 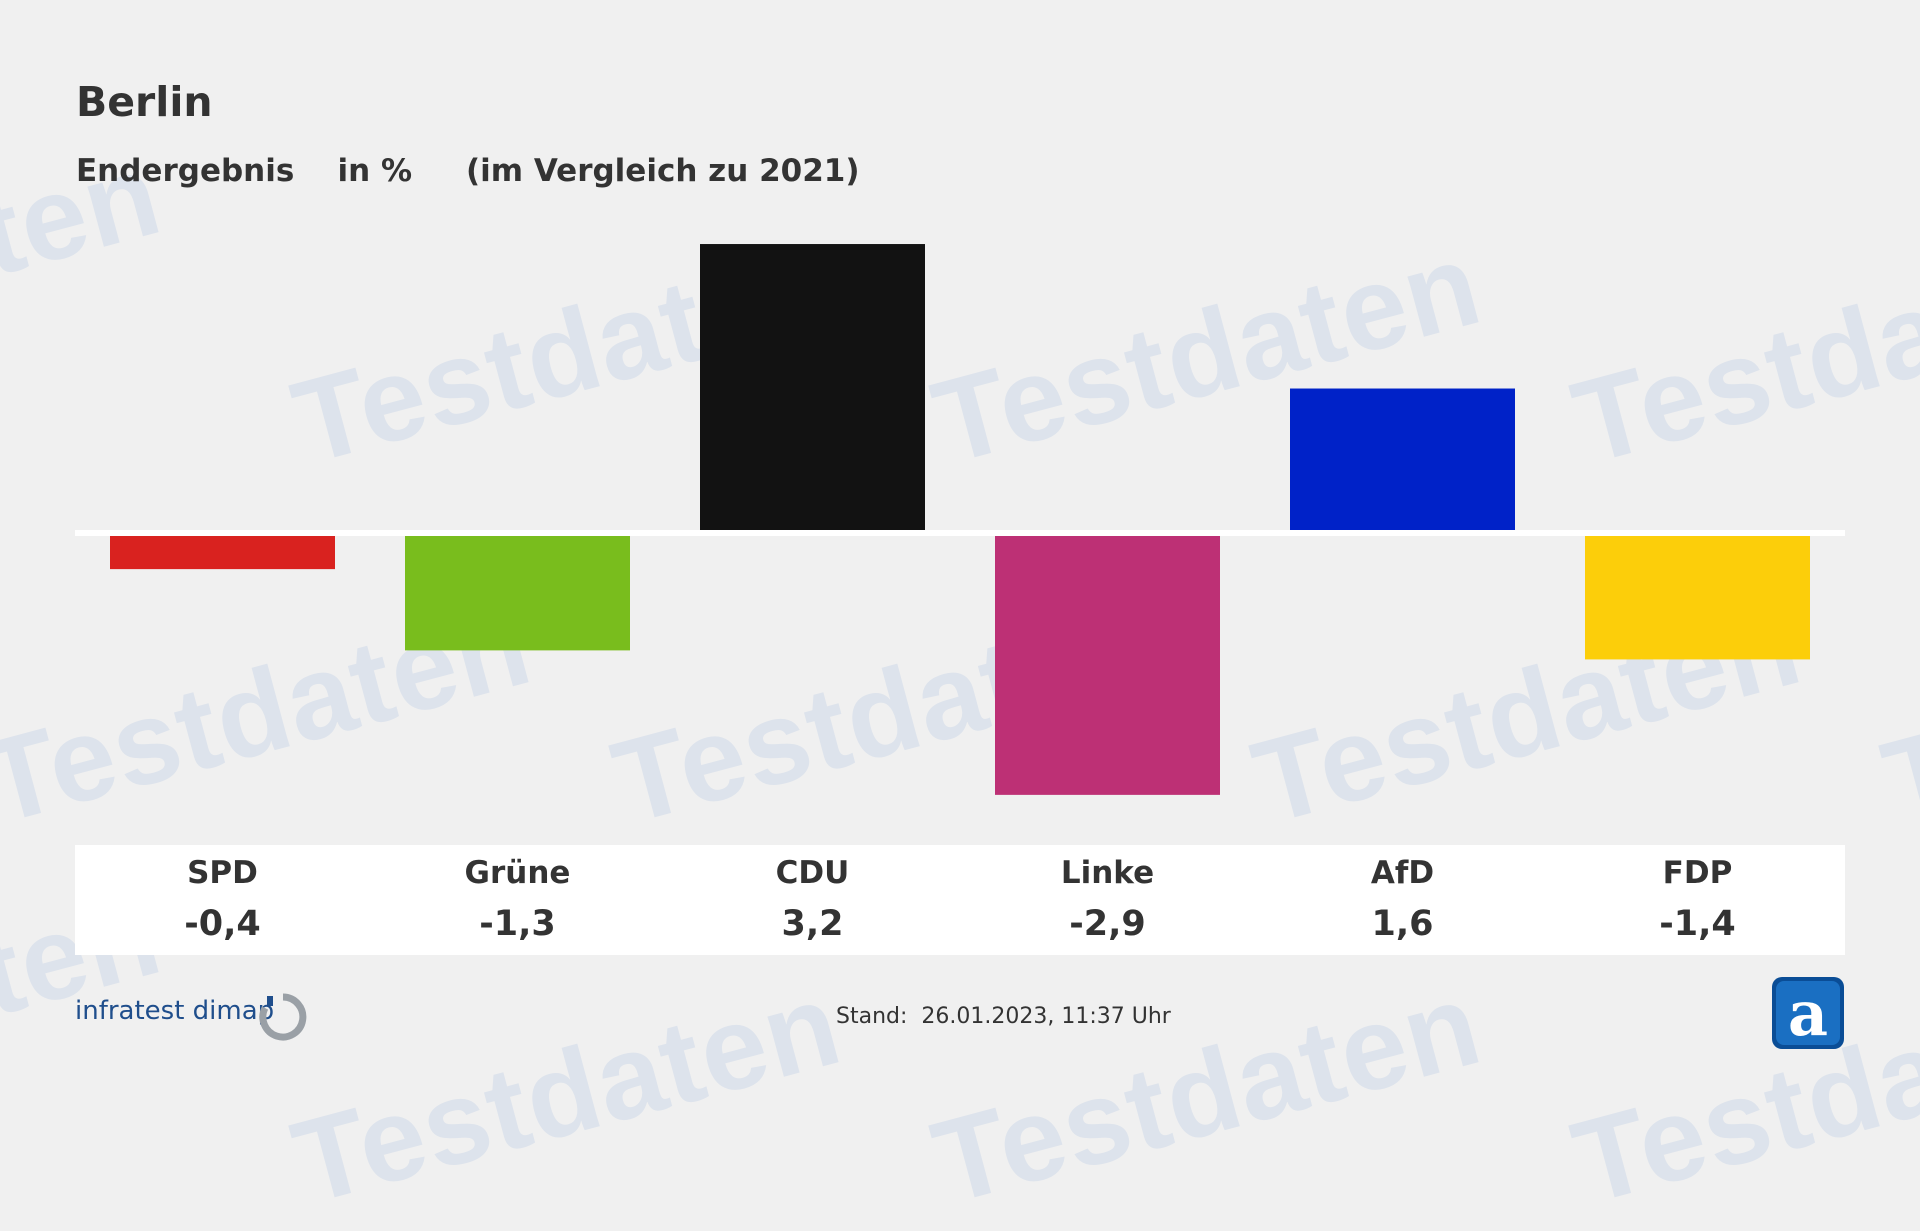 What do you see at coordinates (517, 873) in the screenshot?
I see `party-label-grüne: Grüne` at bounding box center [517, 873].